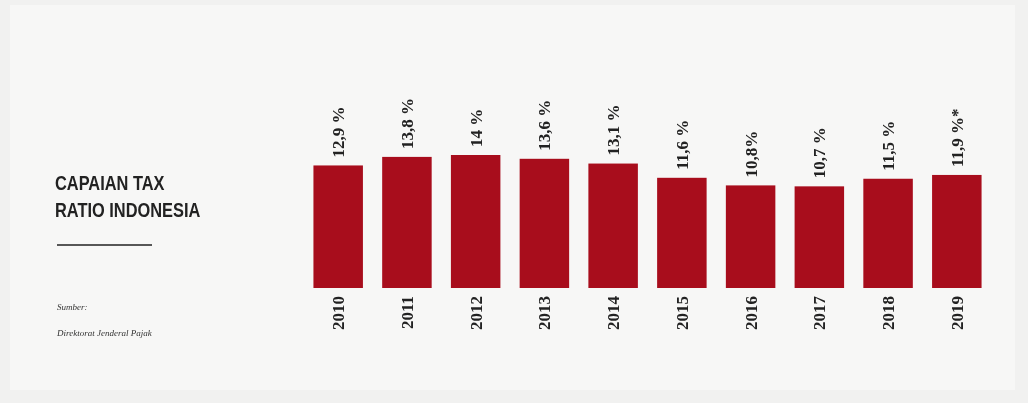 The width and height of the screenshot is (1028, 403). I want to click on data-label: 13,1 %, so click(614, 130).